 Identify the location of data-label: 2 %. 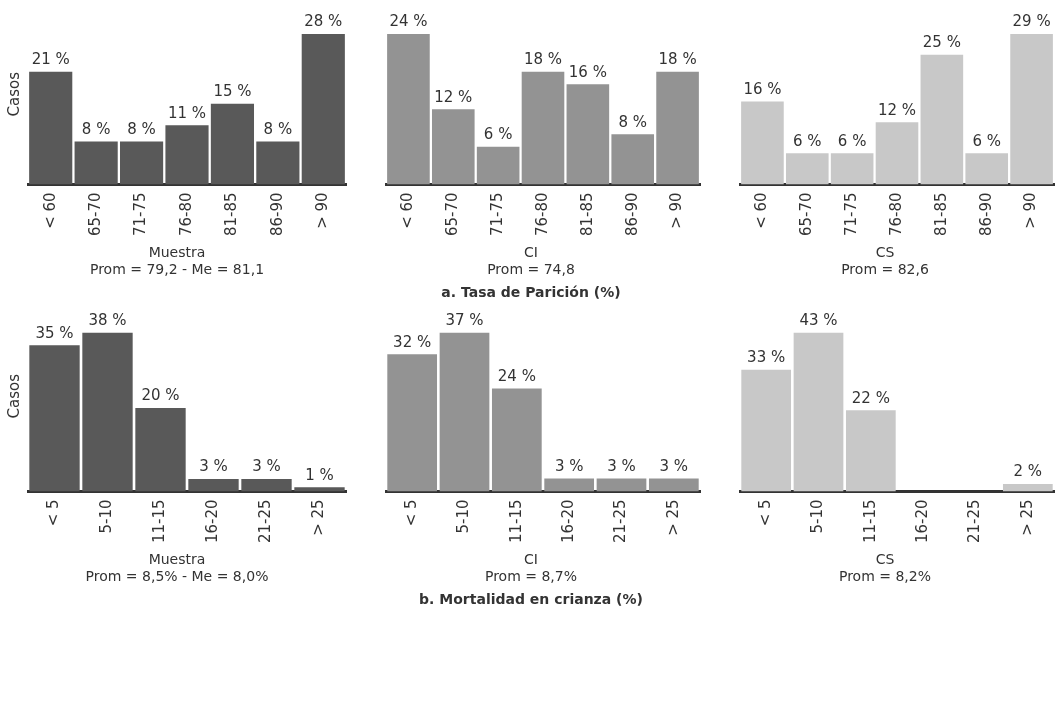
(1028, 471).